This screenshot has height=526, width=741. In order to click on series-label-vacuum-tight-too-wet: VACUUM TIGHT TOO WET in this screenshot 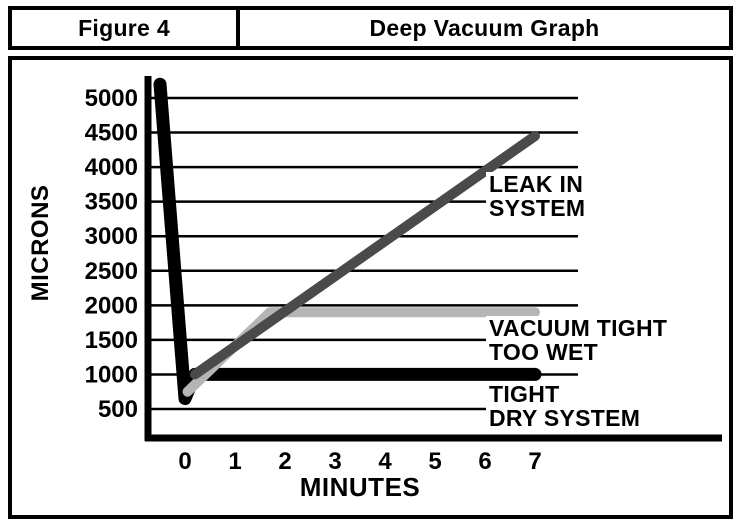, I will do `click(578, 340)`.